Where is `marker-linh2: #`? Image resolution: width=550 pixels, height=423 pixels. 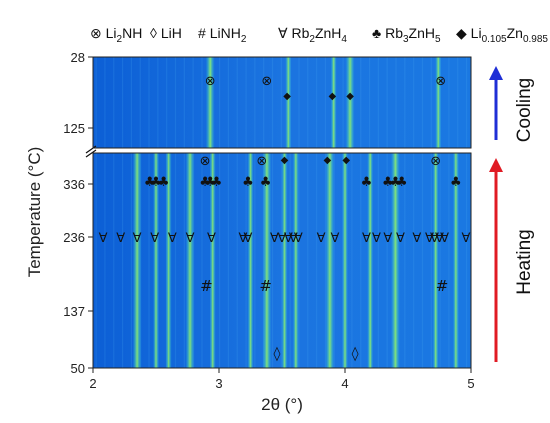
marker-linh2: # is located at coordinates (265, 286).